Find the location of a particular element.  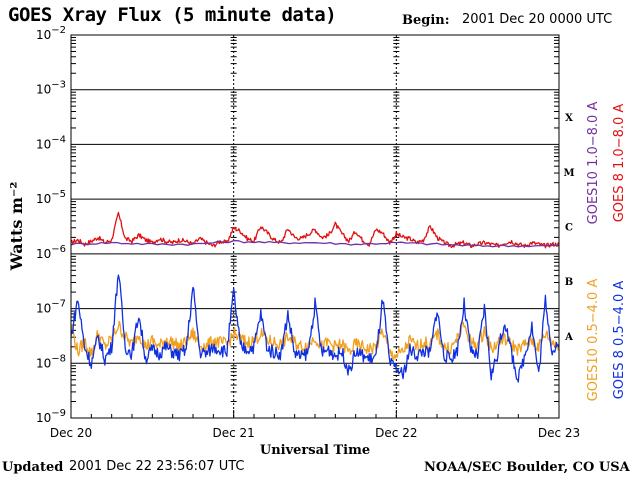

y-tick-labels: 10⁻² 10⁻³ 10⁻⁴ 10⁻⁵ 10⁻⁶ 10⁻⁷ 10⁻⁸ 10⁻⁹ is located at coordinates (51, 225).